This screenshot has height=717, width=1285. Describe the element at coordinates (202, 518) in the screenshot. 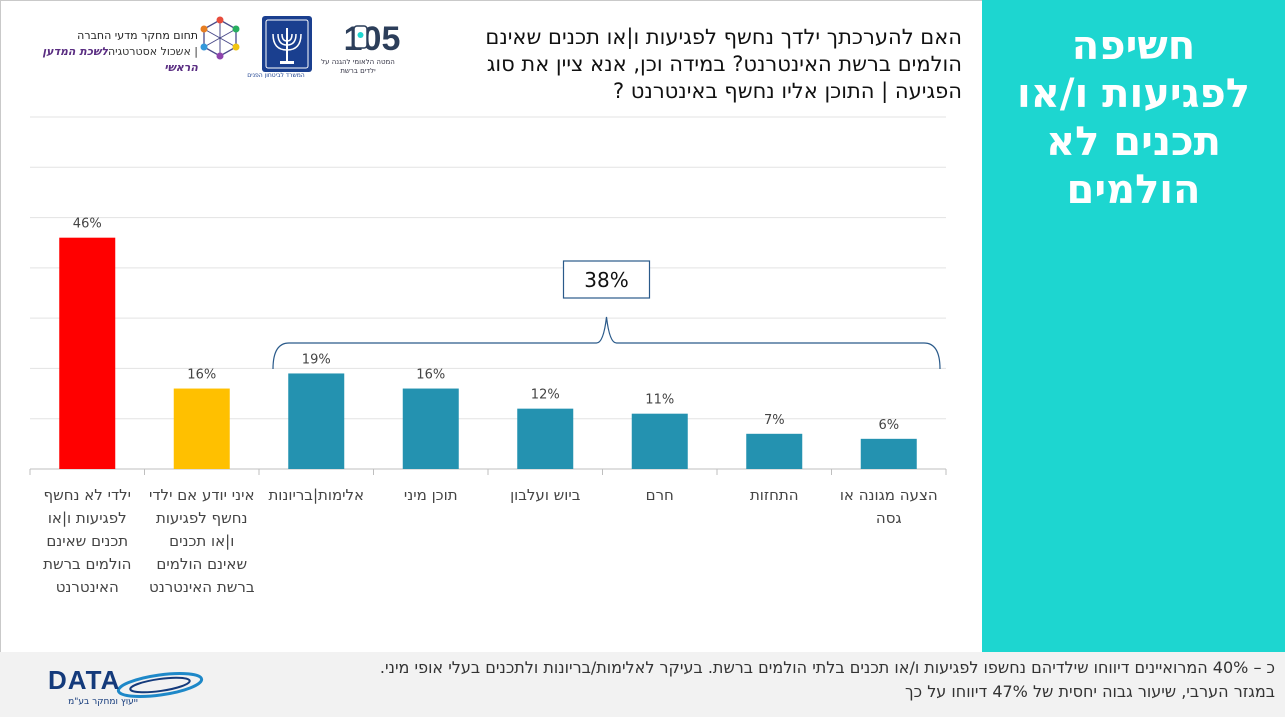

I see `category-label-1: נחשף לפגיעות` at that location.